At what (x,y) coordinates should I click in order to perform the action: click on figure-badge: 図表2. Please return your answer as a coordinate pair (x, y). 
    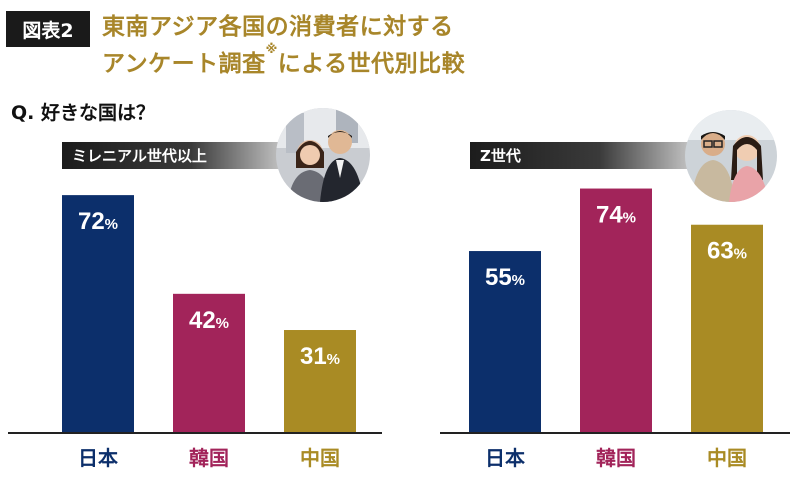
    Looking at the image, I should click on (48, 29).